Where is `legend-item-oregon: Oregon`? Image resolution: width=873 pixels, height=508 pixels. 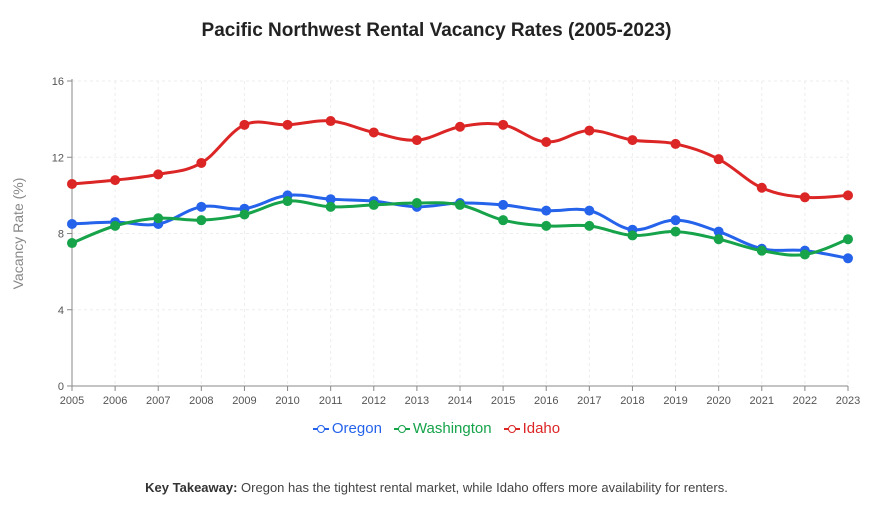 legend-item-oregon: Oregon is located at coordinates (347, 428).